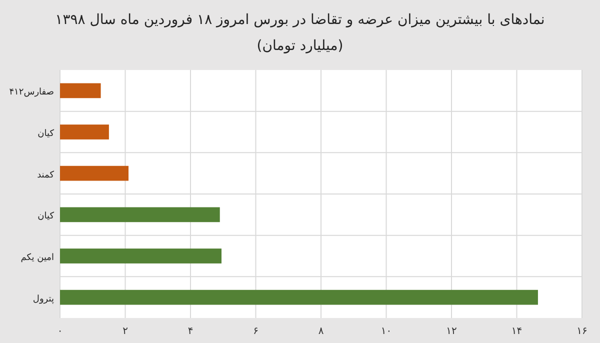 The height and width of the screenshot is (343, 600). Describe the element at coordinates (321, 331) in the screenshot. I see `x-tick-label: ۸` at that location.